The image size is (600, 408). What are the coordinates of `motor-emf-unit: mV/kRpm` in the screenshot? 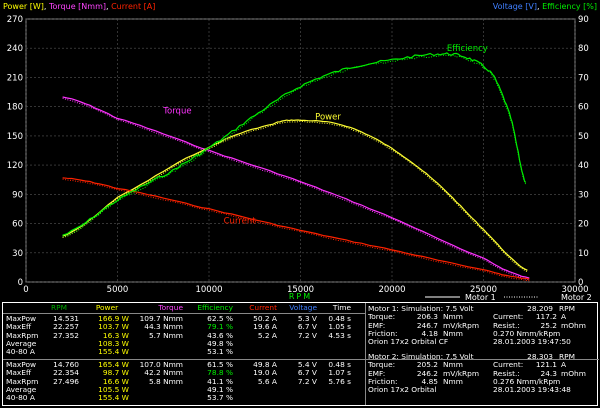 It's located at (461, 373).